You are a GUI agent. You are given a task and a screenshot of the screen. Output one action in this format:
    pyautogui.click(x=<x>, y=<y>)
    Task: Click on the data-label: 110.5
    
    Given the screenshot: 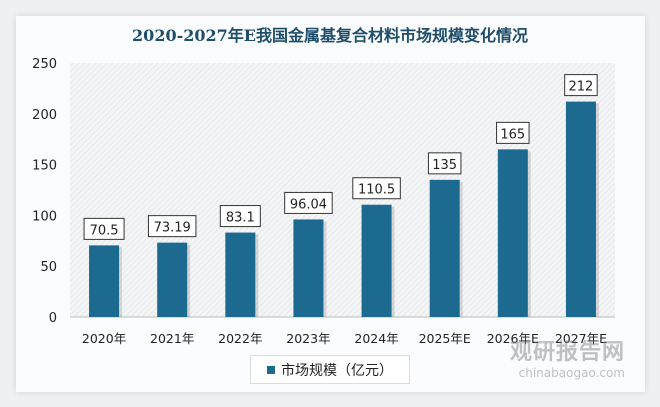 What is the action you would take?
    pyautogui.click(x=376, y=190)
    